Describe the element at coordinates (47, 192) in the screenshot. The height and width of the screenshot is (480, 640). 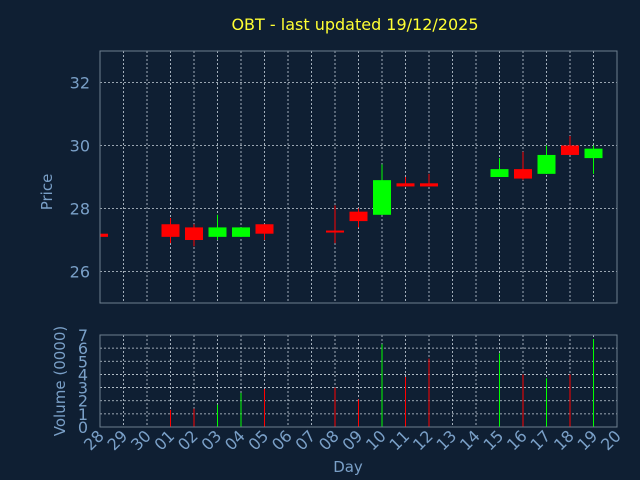
I see `price-axis-label: Price` at that location.